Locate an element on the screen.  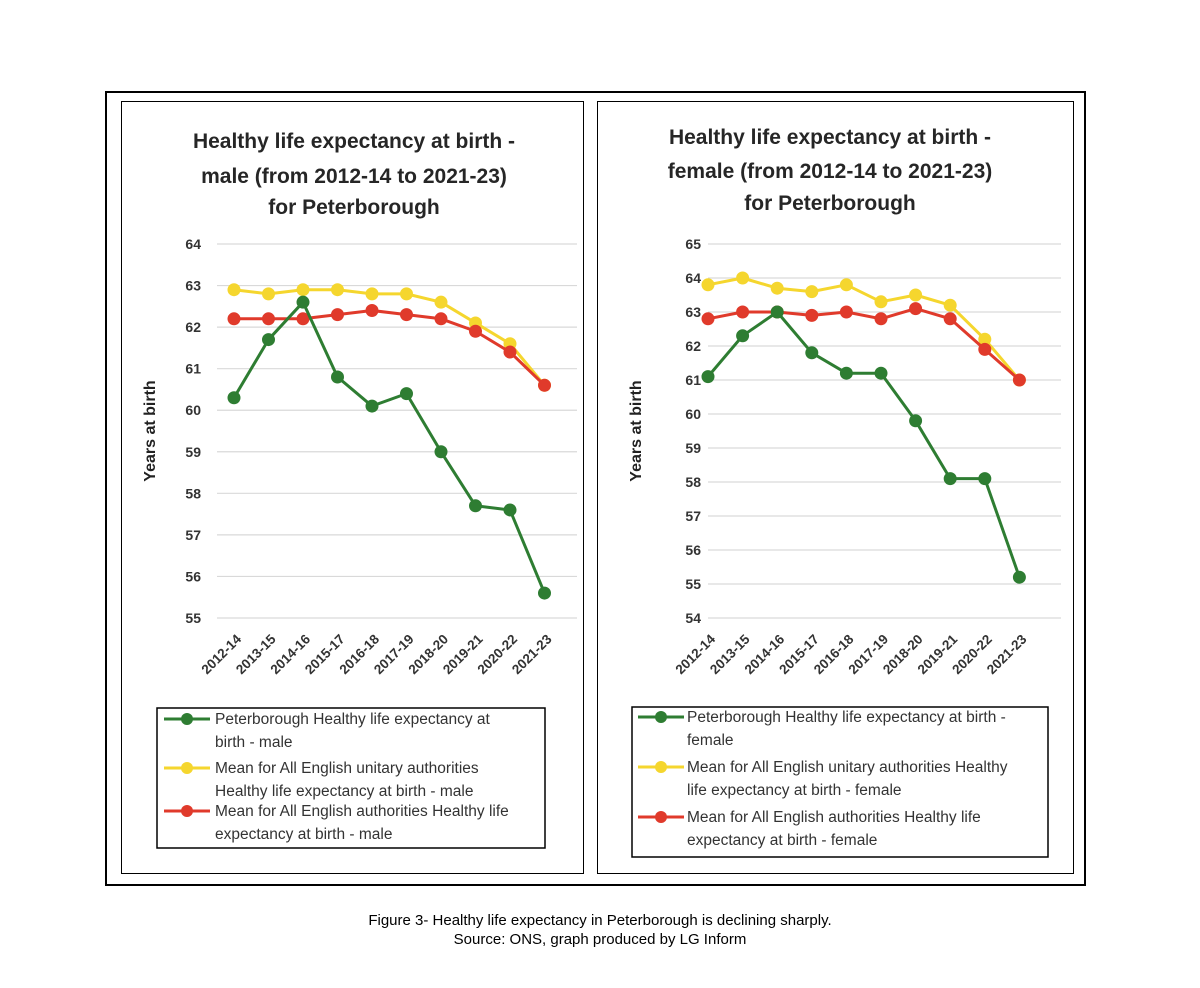
y-tick-label: 63 is located at coordinates (693, 312).